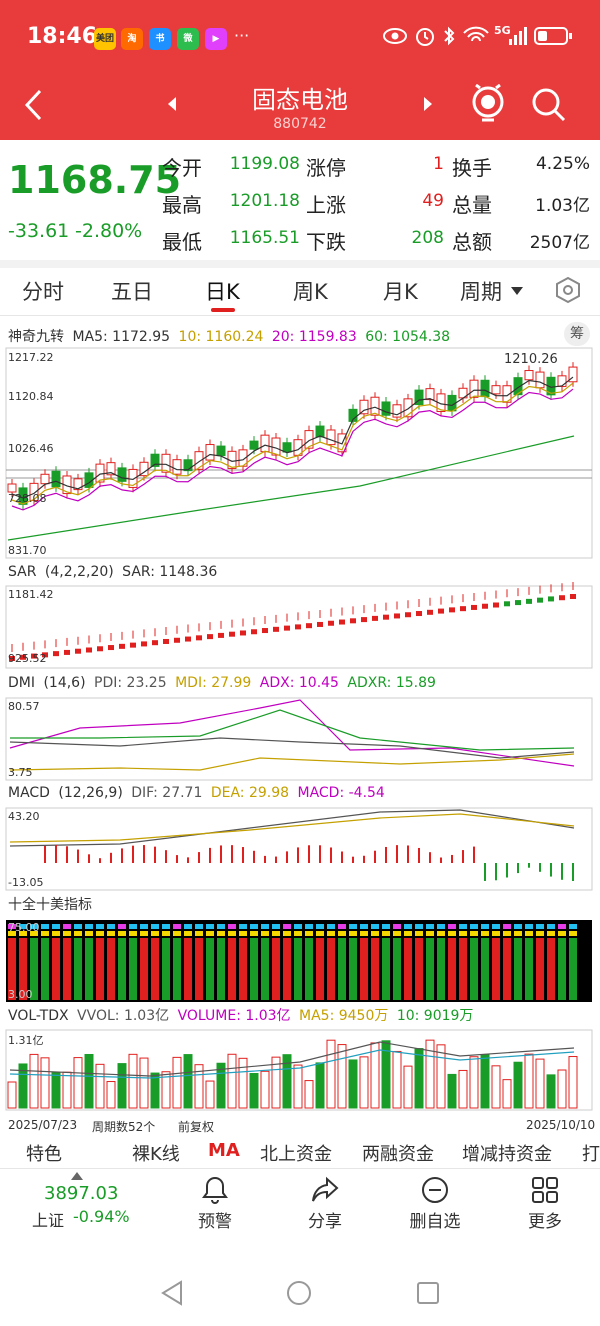  Describe the element at coordinates (577, 334) in the screenshot. I see `chip-distribution-button: 筹` at that location.